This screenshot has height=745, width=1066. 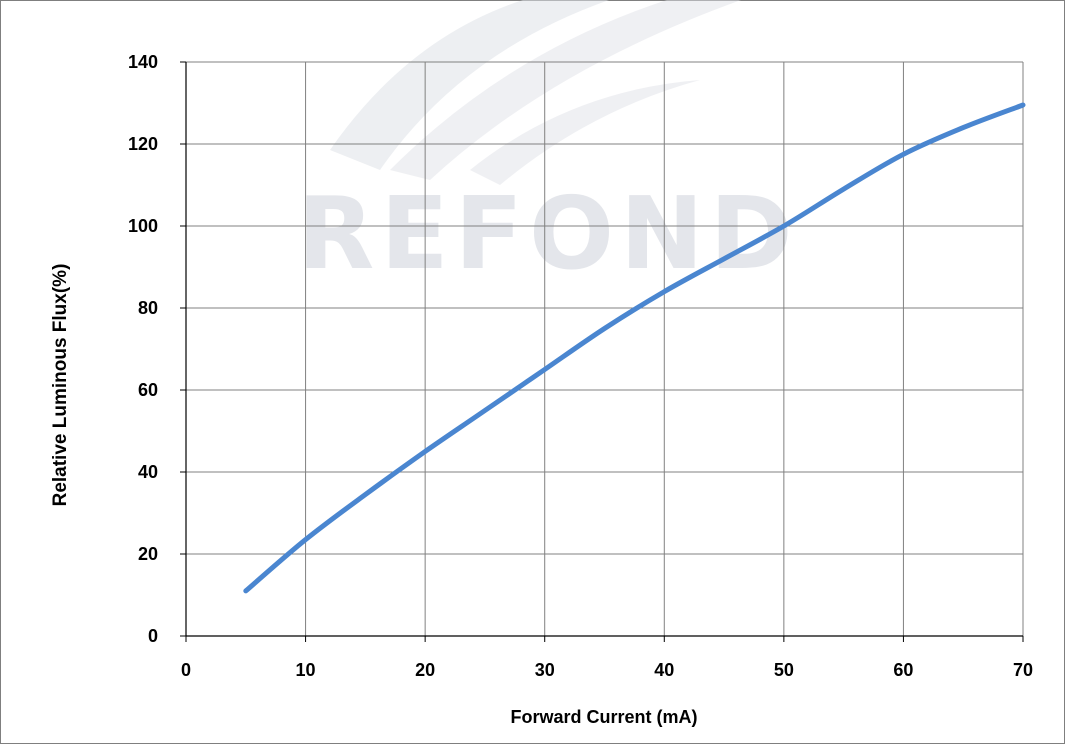 I want to click on watermark-text: REFOND, so click(x=547, y=233).